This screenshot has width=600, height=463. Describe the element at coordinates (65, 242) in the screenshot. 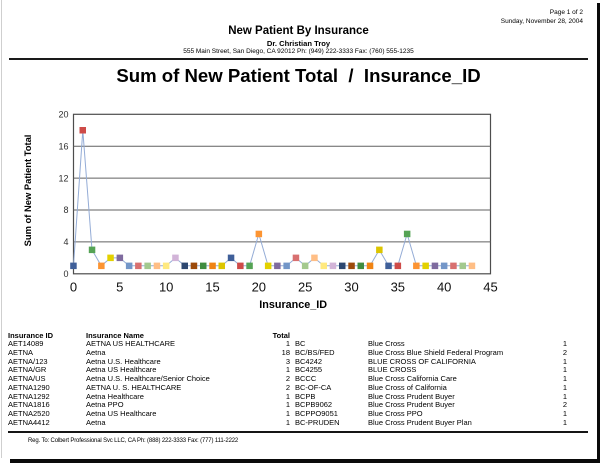

I see `svg-text: 4` at that location.